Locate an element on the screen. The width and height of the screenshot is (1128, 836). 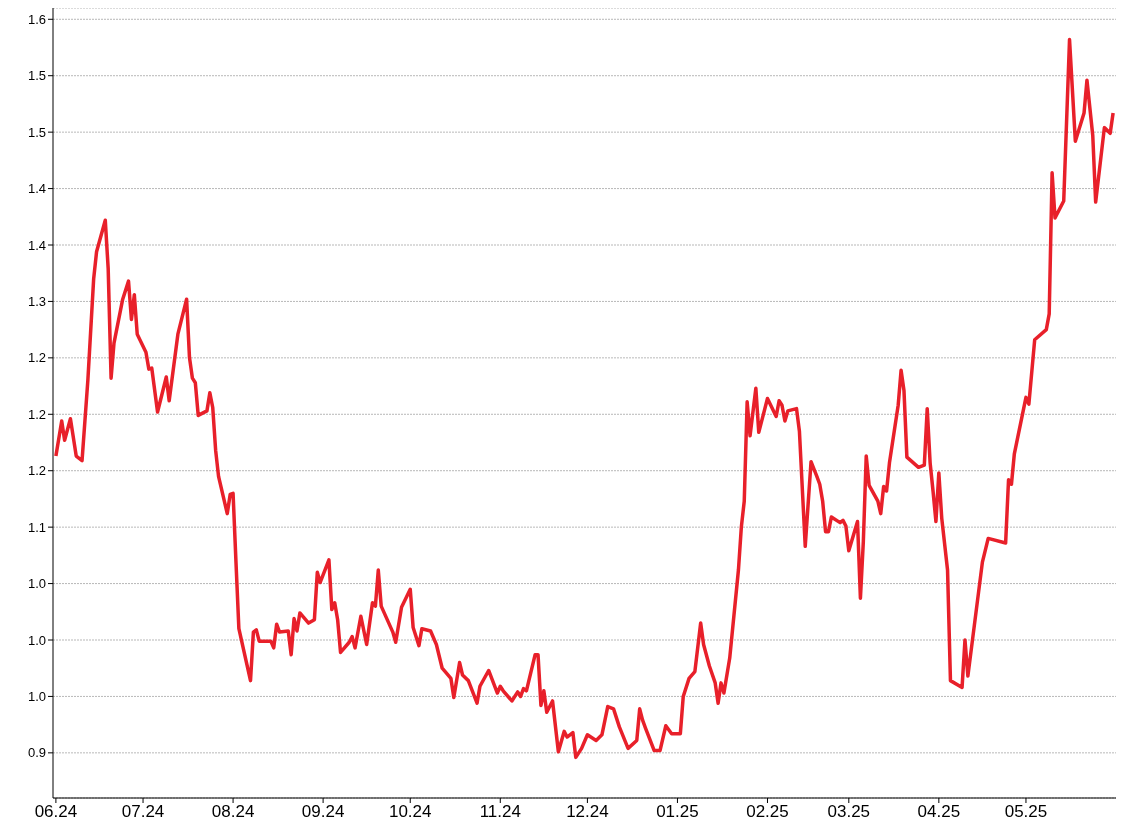
x-tick-label: 11.24 is located at coordinates (500, 812).